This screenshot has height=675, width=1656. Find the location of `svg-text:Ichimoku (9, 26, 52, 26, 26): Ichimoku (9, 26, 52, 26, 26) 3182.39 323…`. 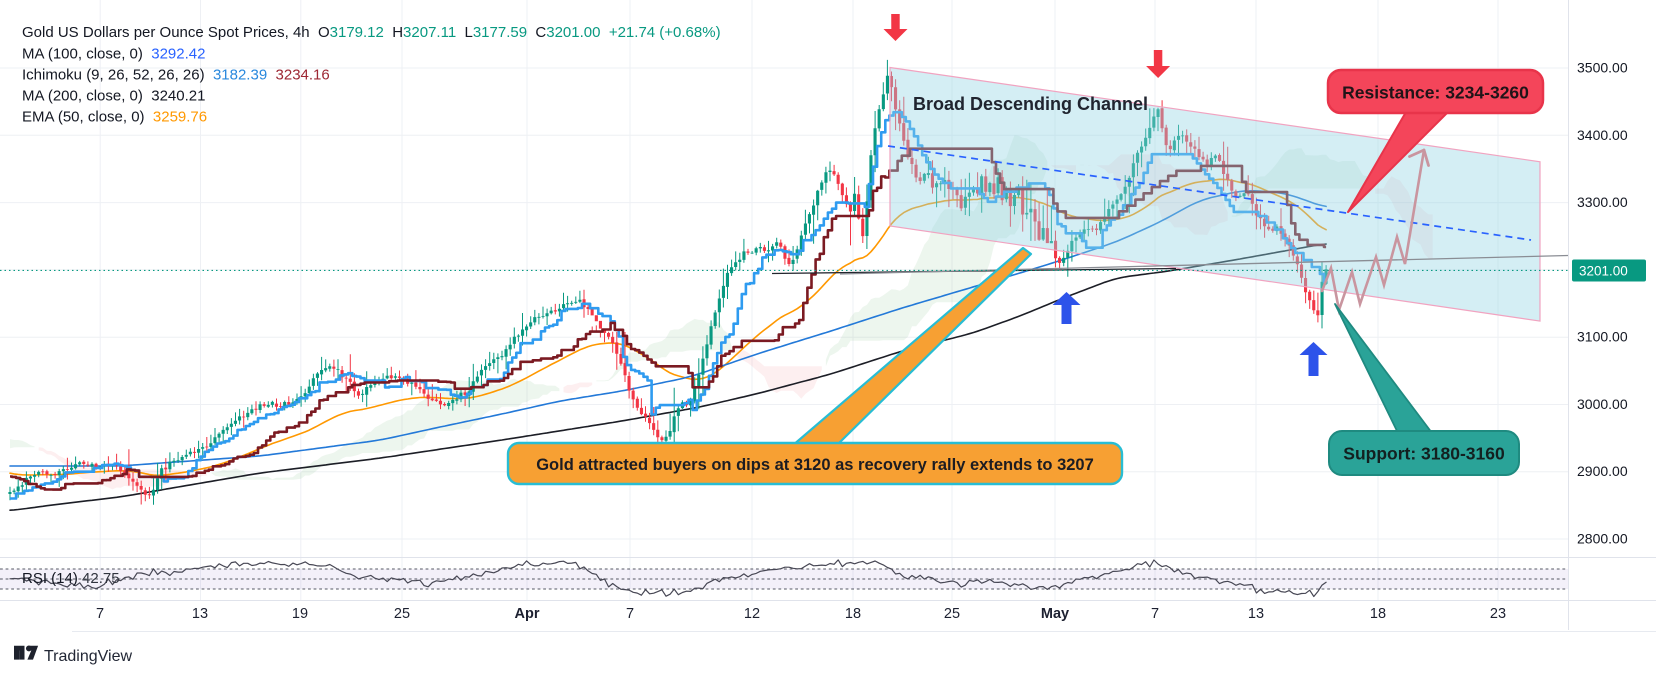

svg-text:Ichimoku (9, 26, 52, 26, 26): Ichimoku (9, 26, 52, 26, 26) 3182.39 323… is located at coordinates (176, 75).